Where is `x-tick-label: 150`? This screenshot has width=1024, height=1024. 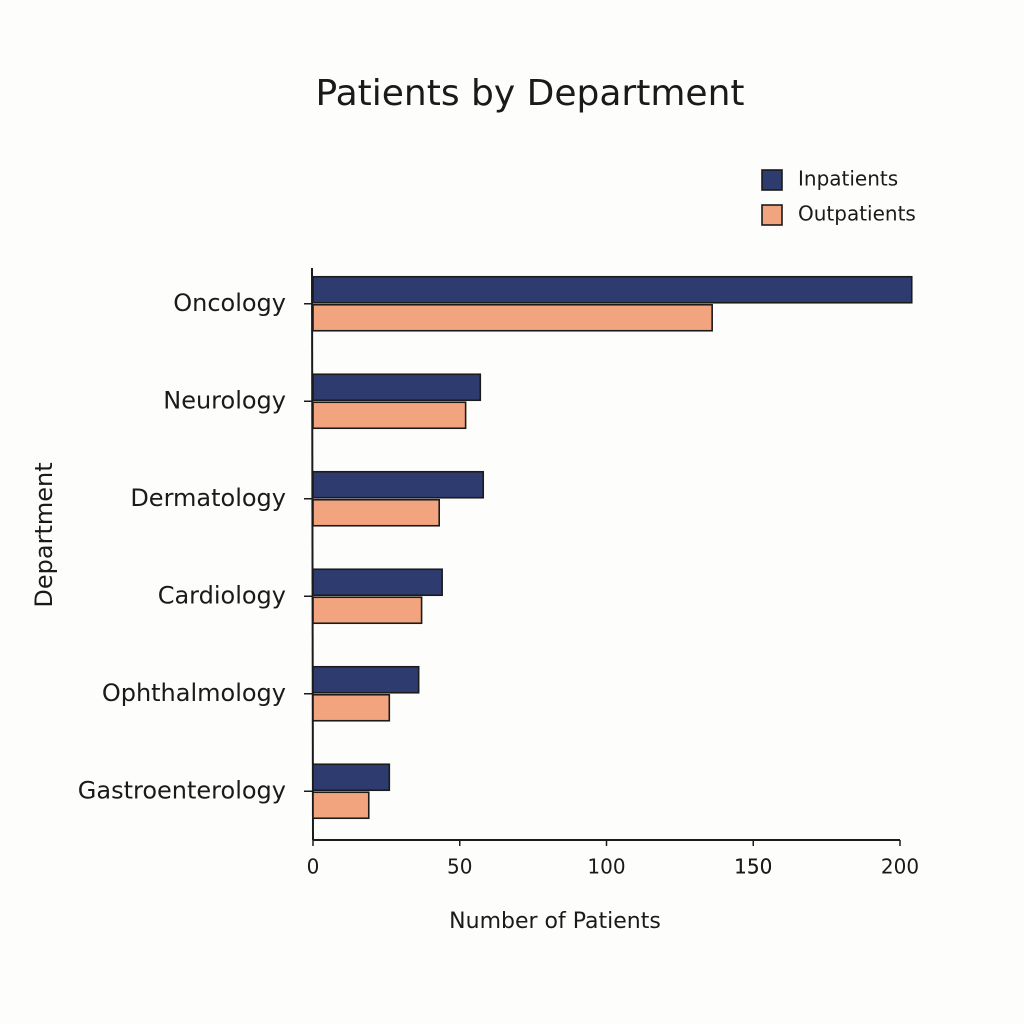 x-tick-label: 150 is located at coordinates (753, 867).